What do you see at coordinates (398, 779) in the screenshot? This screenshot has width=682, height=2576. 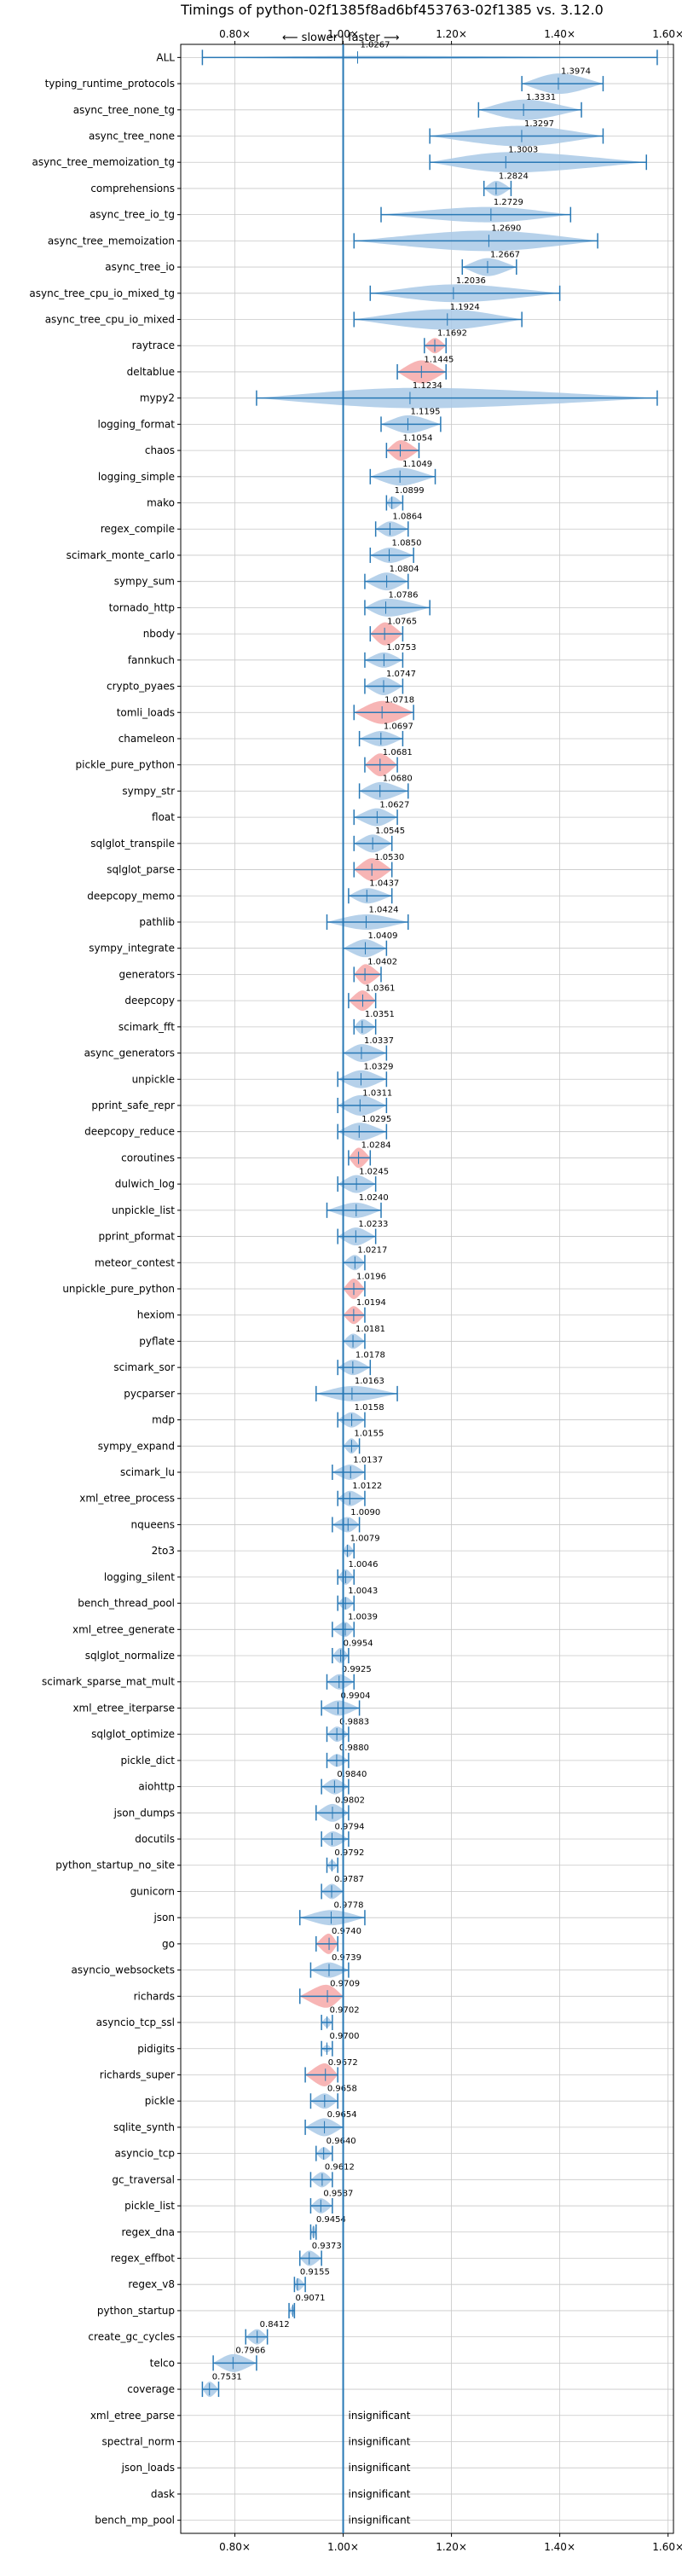 I see `value-label: 1.0680` at bounding box center [398, 779].